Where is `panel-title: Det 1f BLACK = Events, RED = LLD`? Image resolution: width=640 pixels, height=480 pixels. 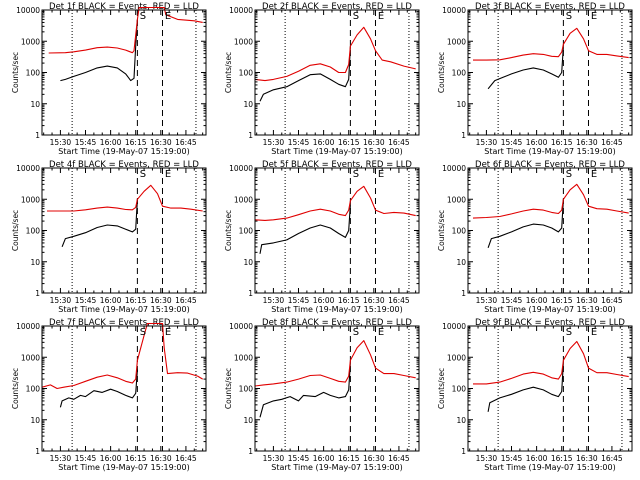 panel-title: Det 1f BLACK = Events, RED = LLD is located at coordinates (124, 7).